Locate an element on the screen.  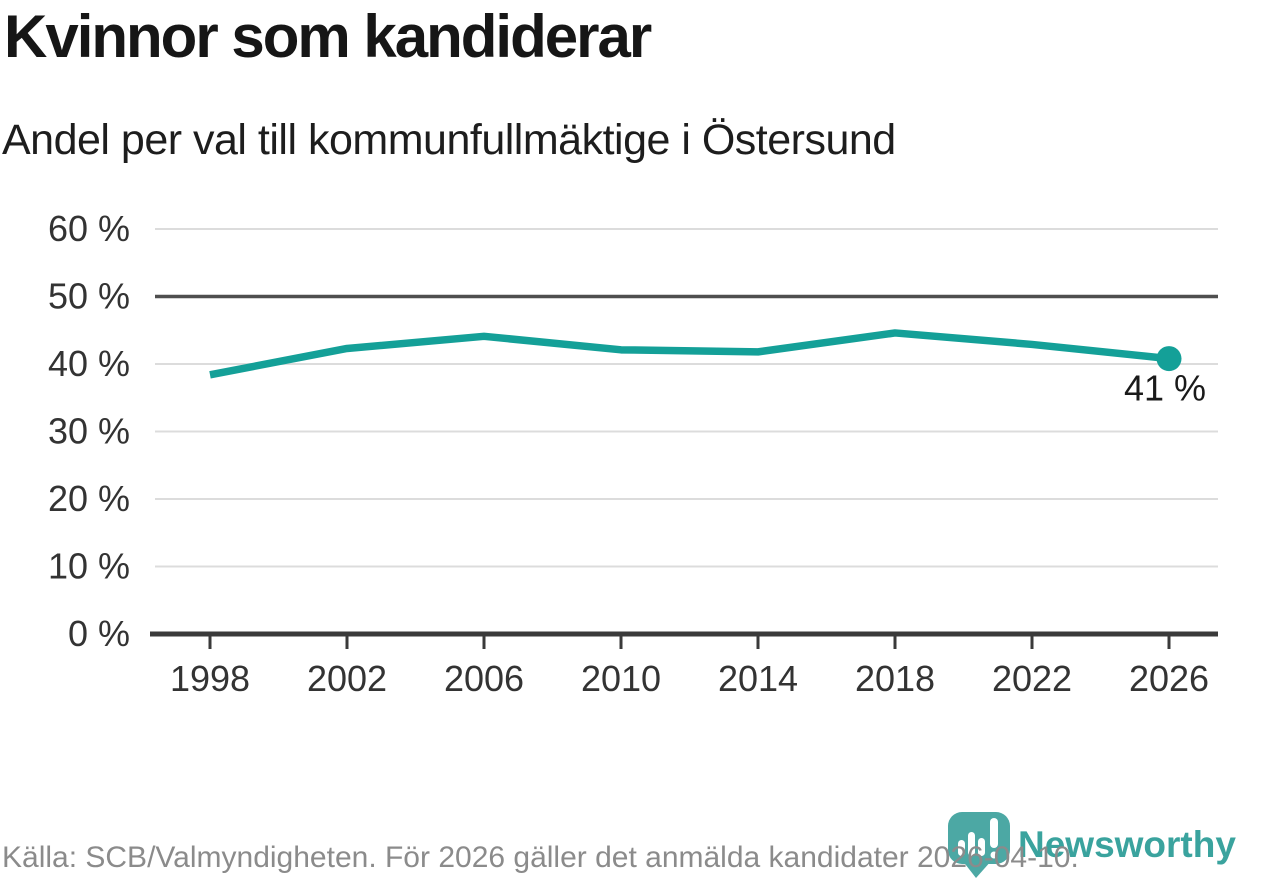
y-axis-tick-label: 20 % is located at coordinates (89, 498).